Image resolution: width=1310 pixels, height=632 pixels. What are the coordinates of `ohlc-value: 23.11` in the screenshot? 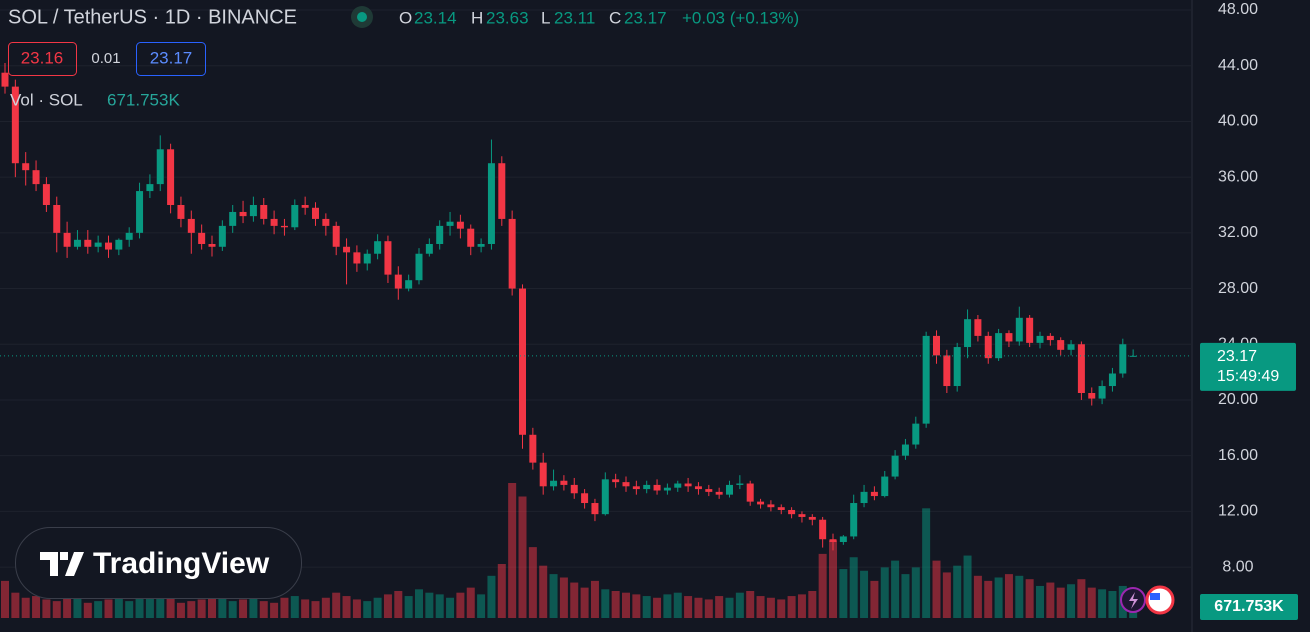 It's located at (574, 17).